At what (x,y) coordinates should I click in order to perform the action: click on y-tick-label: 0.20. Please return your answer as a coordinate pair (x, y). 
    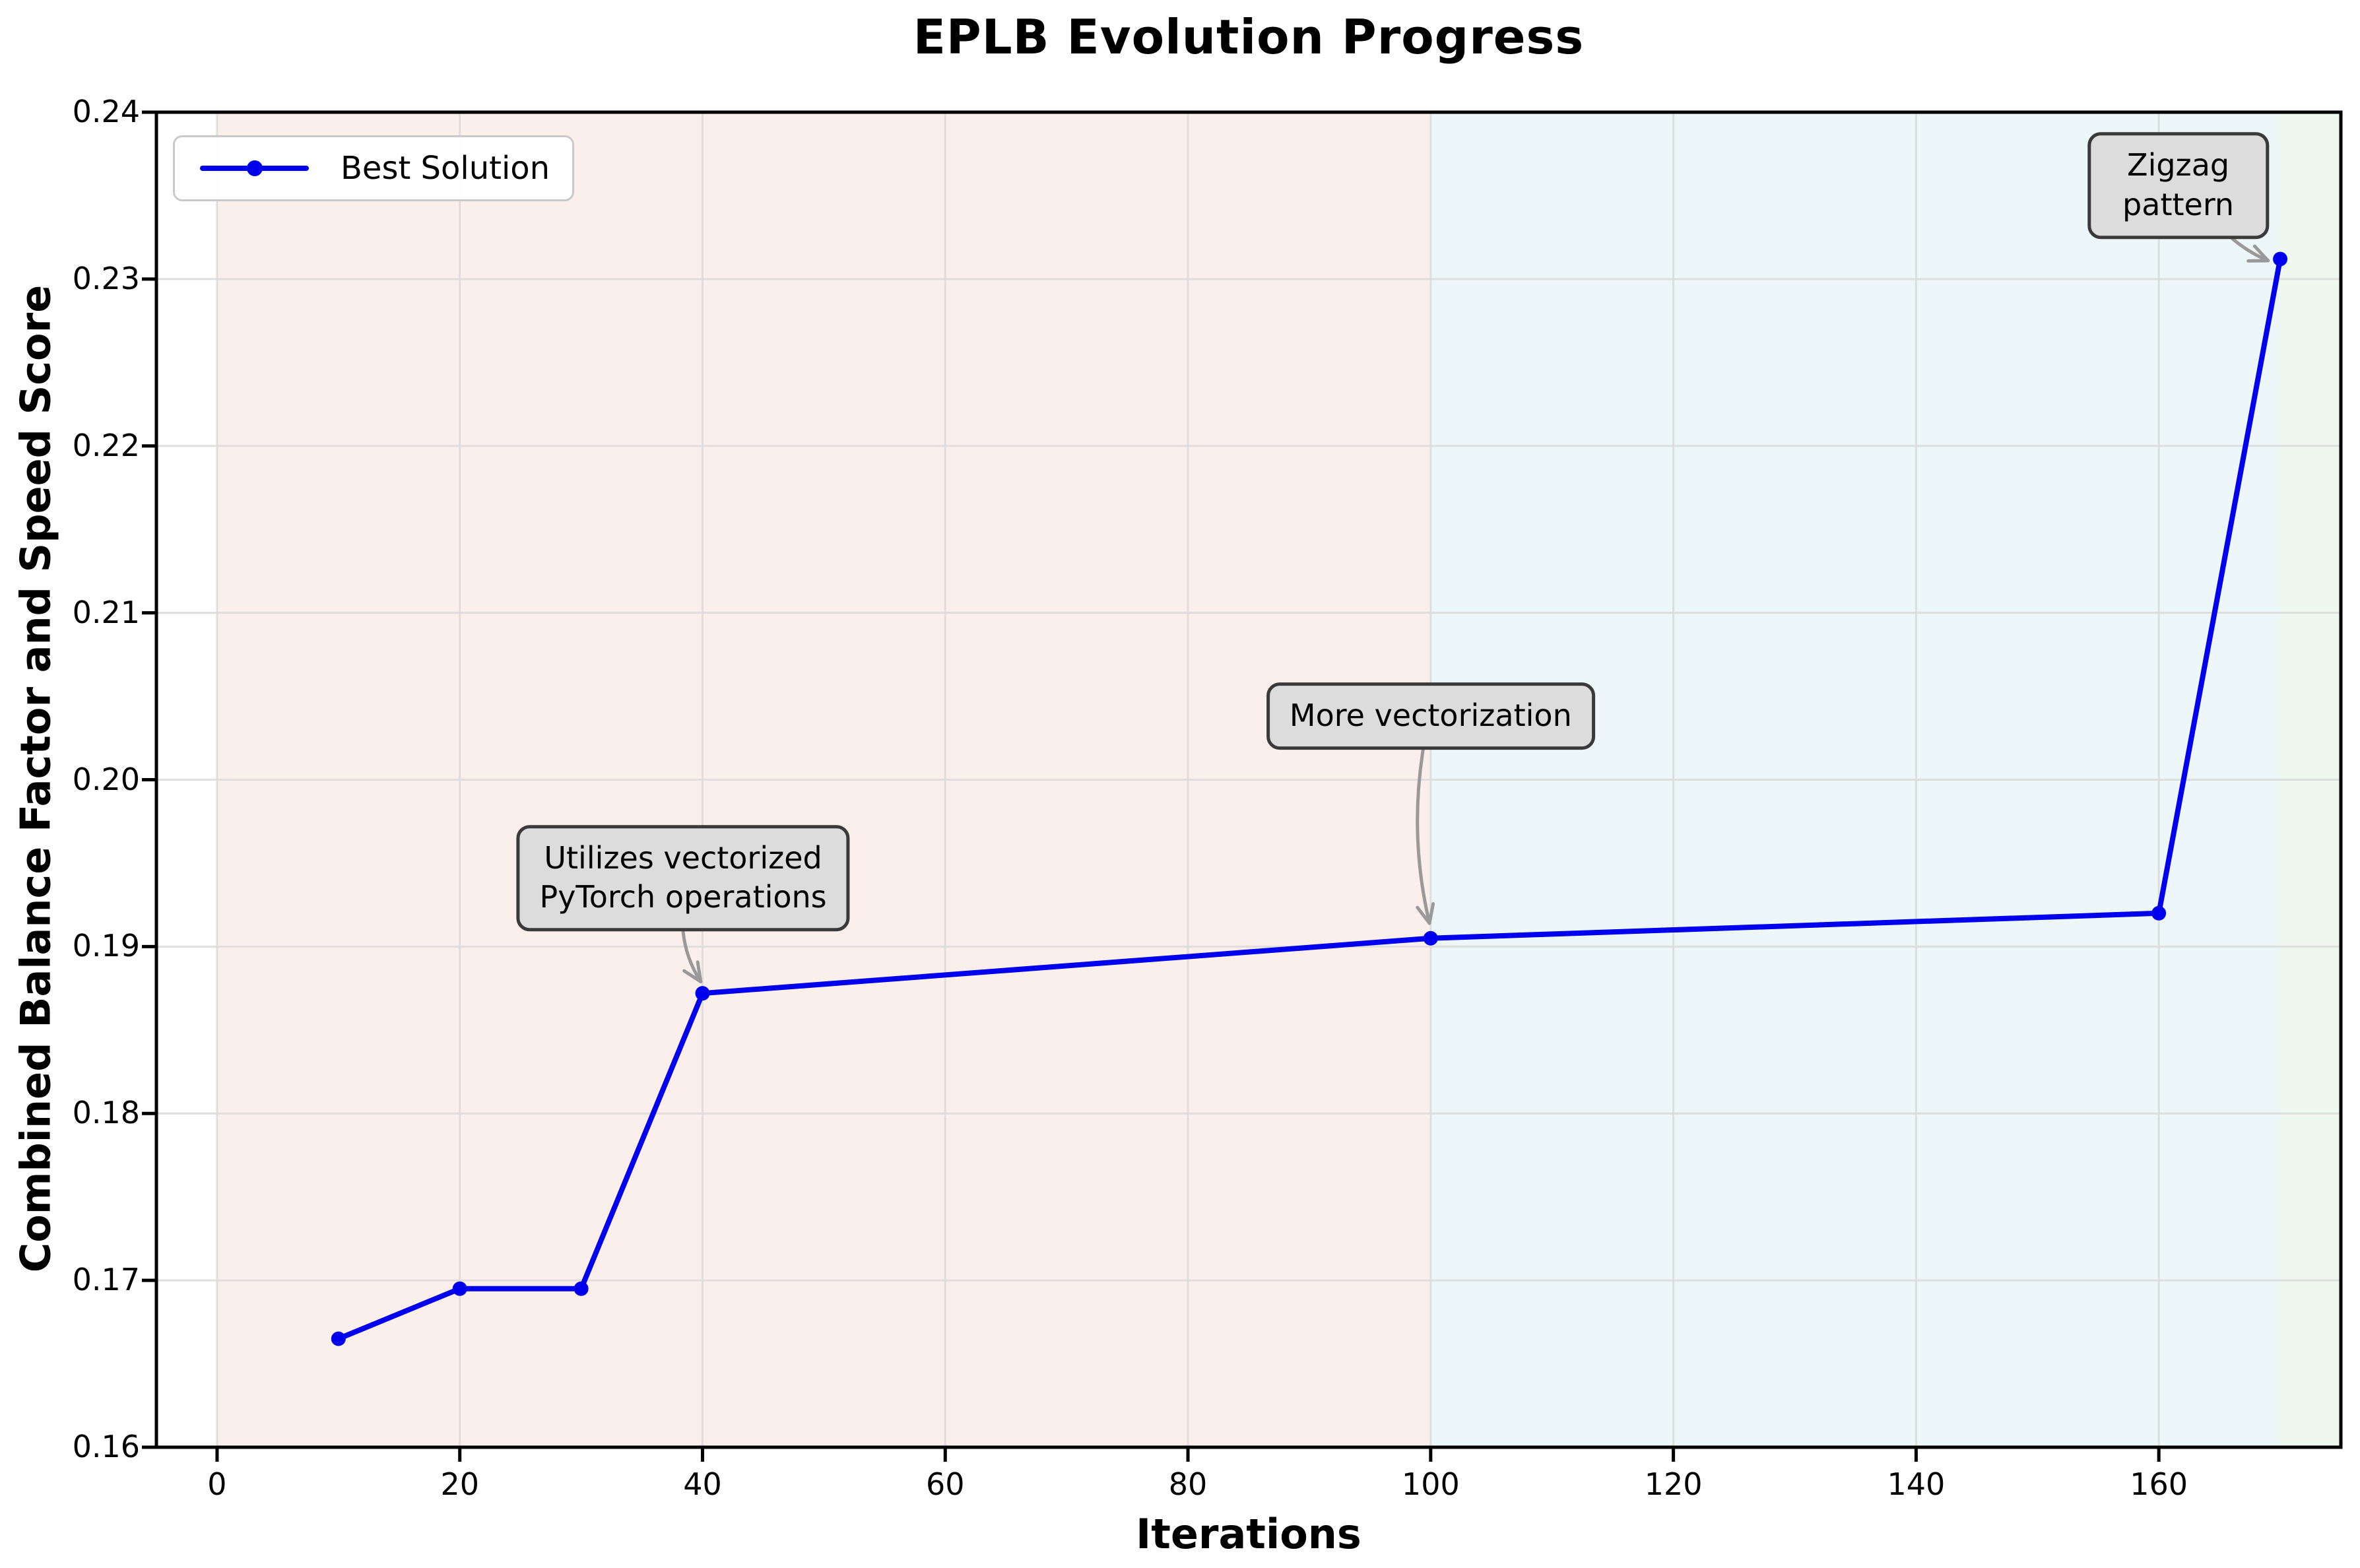
    Looking at the image, I should click on (106, 779).